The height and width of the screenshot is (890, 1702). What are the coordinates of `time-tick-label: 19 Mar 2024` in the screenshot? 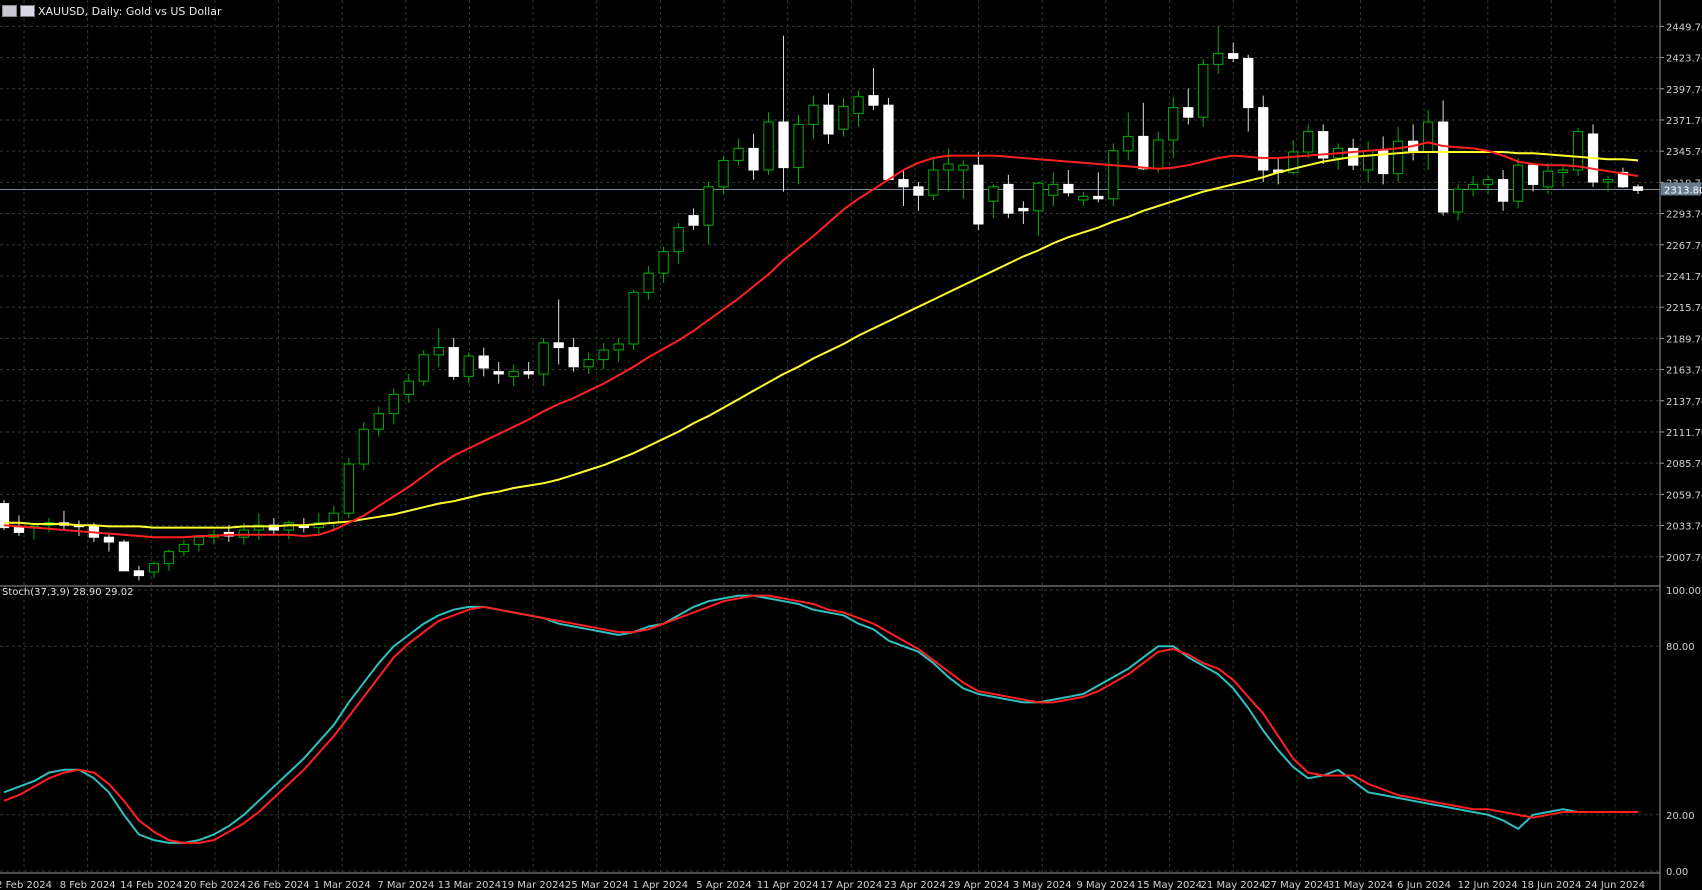 It's located at (532, 885).